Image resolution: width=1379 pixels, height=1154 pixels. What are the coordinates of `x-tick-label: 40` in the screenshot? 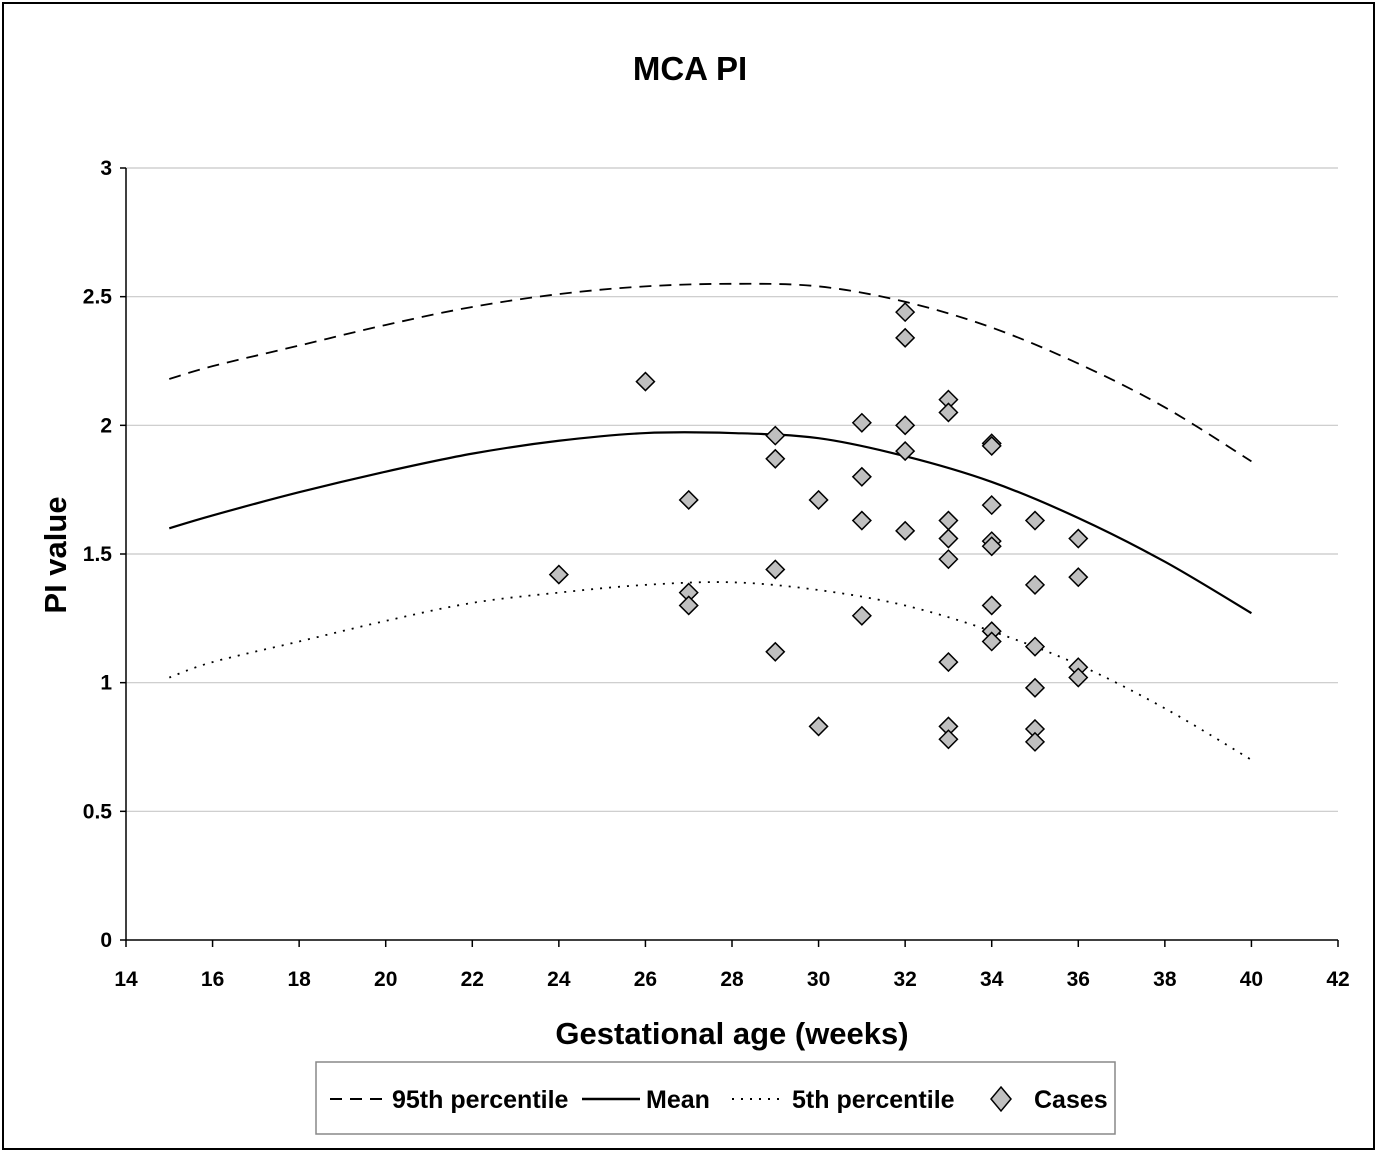 It's located at (1251, 979).